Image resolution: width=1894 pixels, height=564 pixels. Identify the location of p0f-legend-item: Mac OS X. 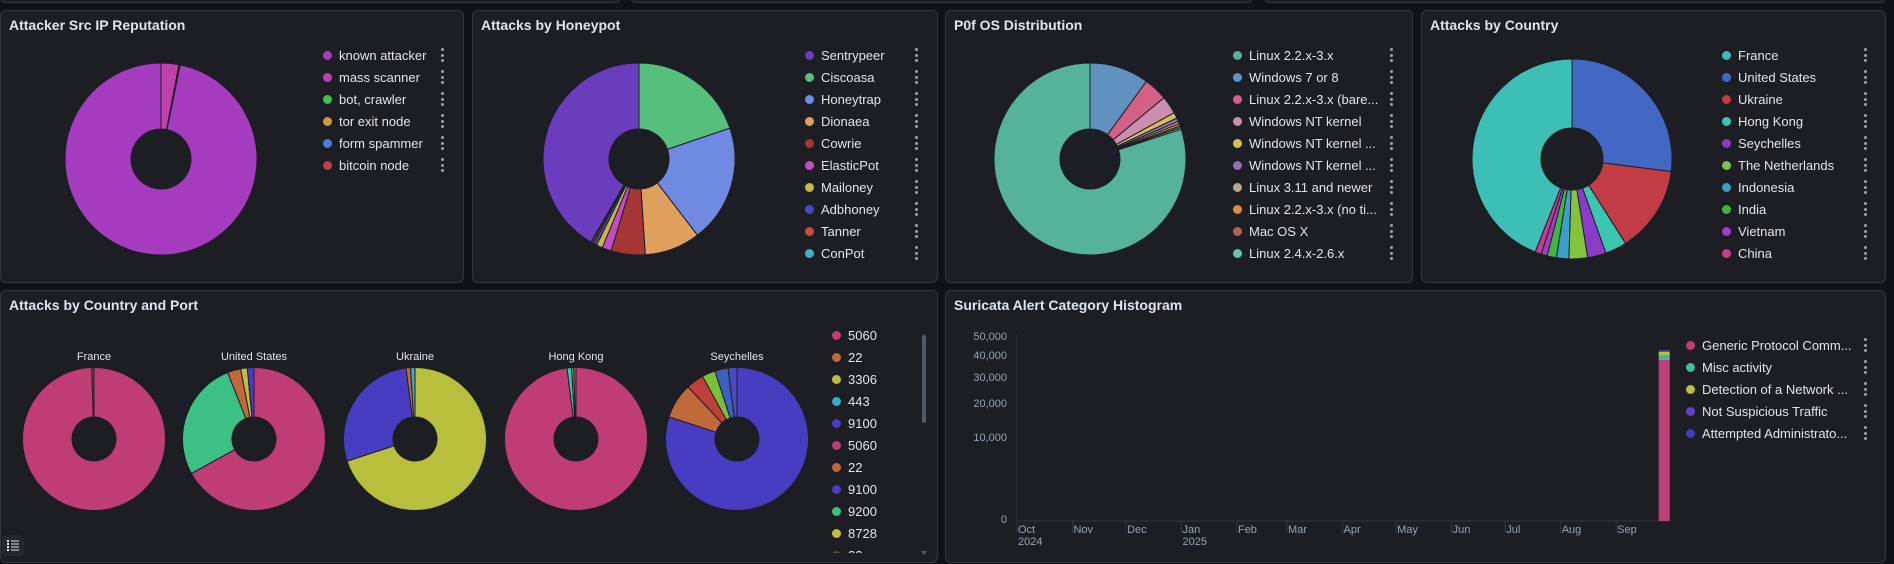
(1270, 231).